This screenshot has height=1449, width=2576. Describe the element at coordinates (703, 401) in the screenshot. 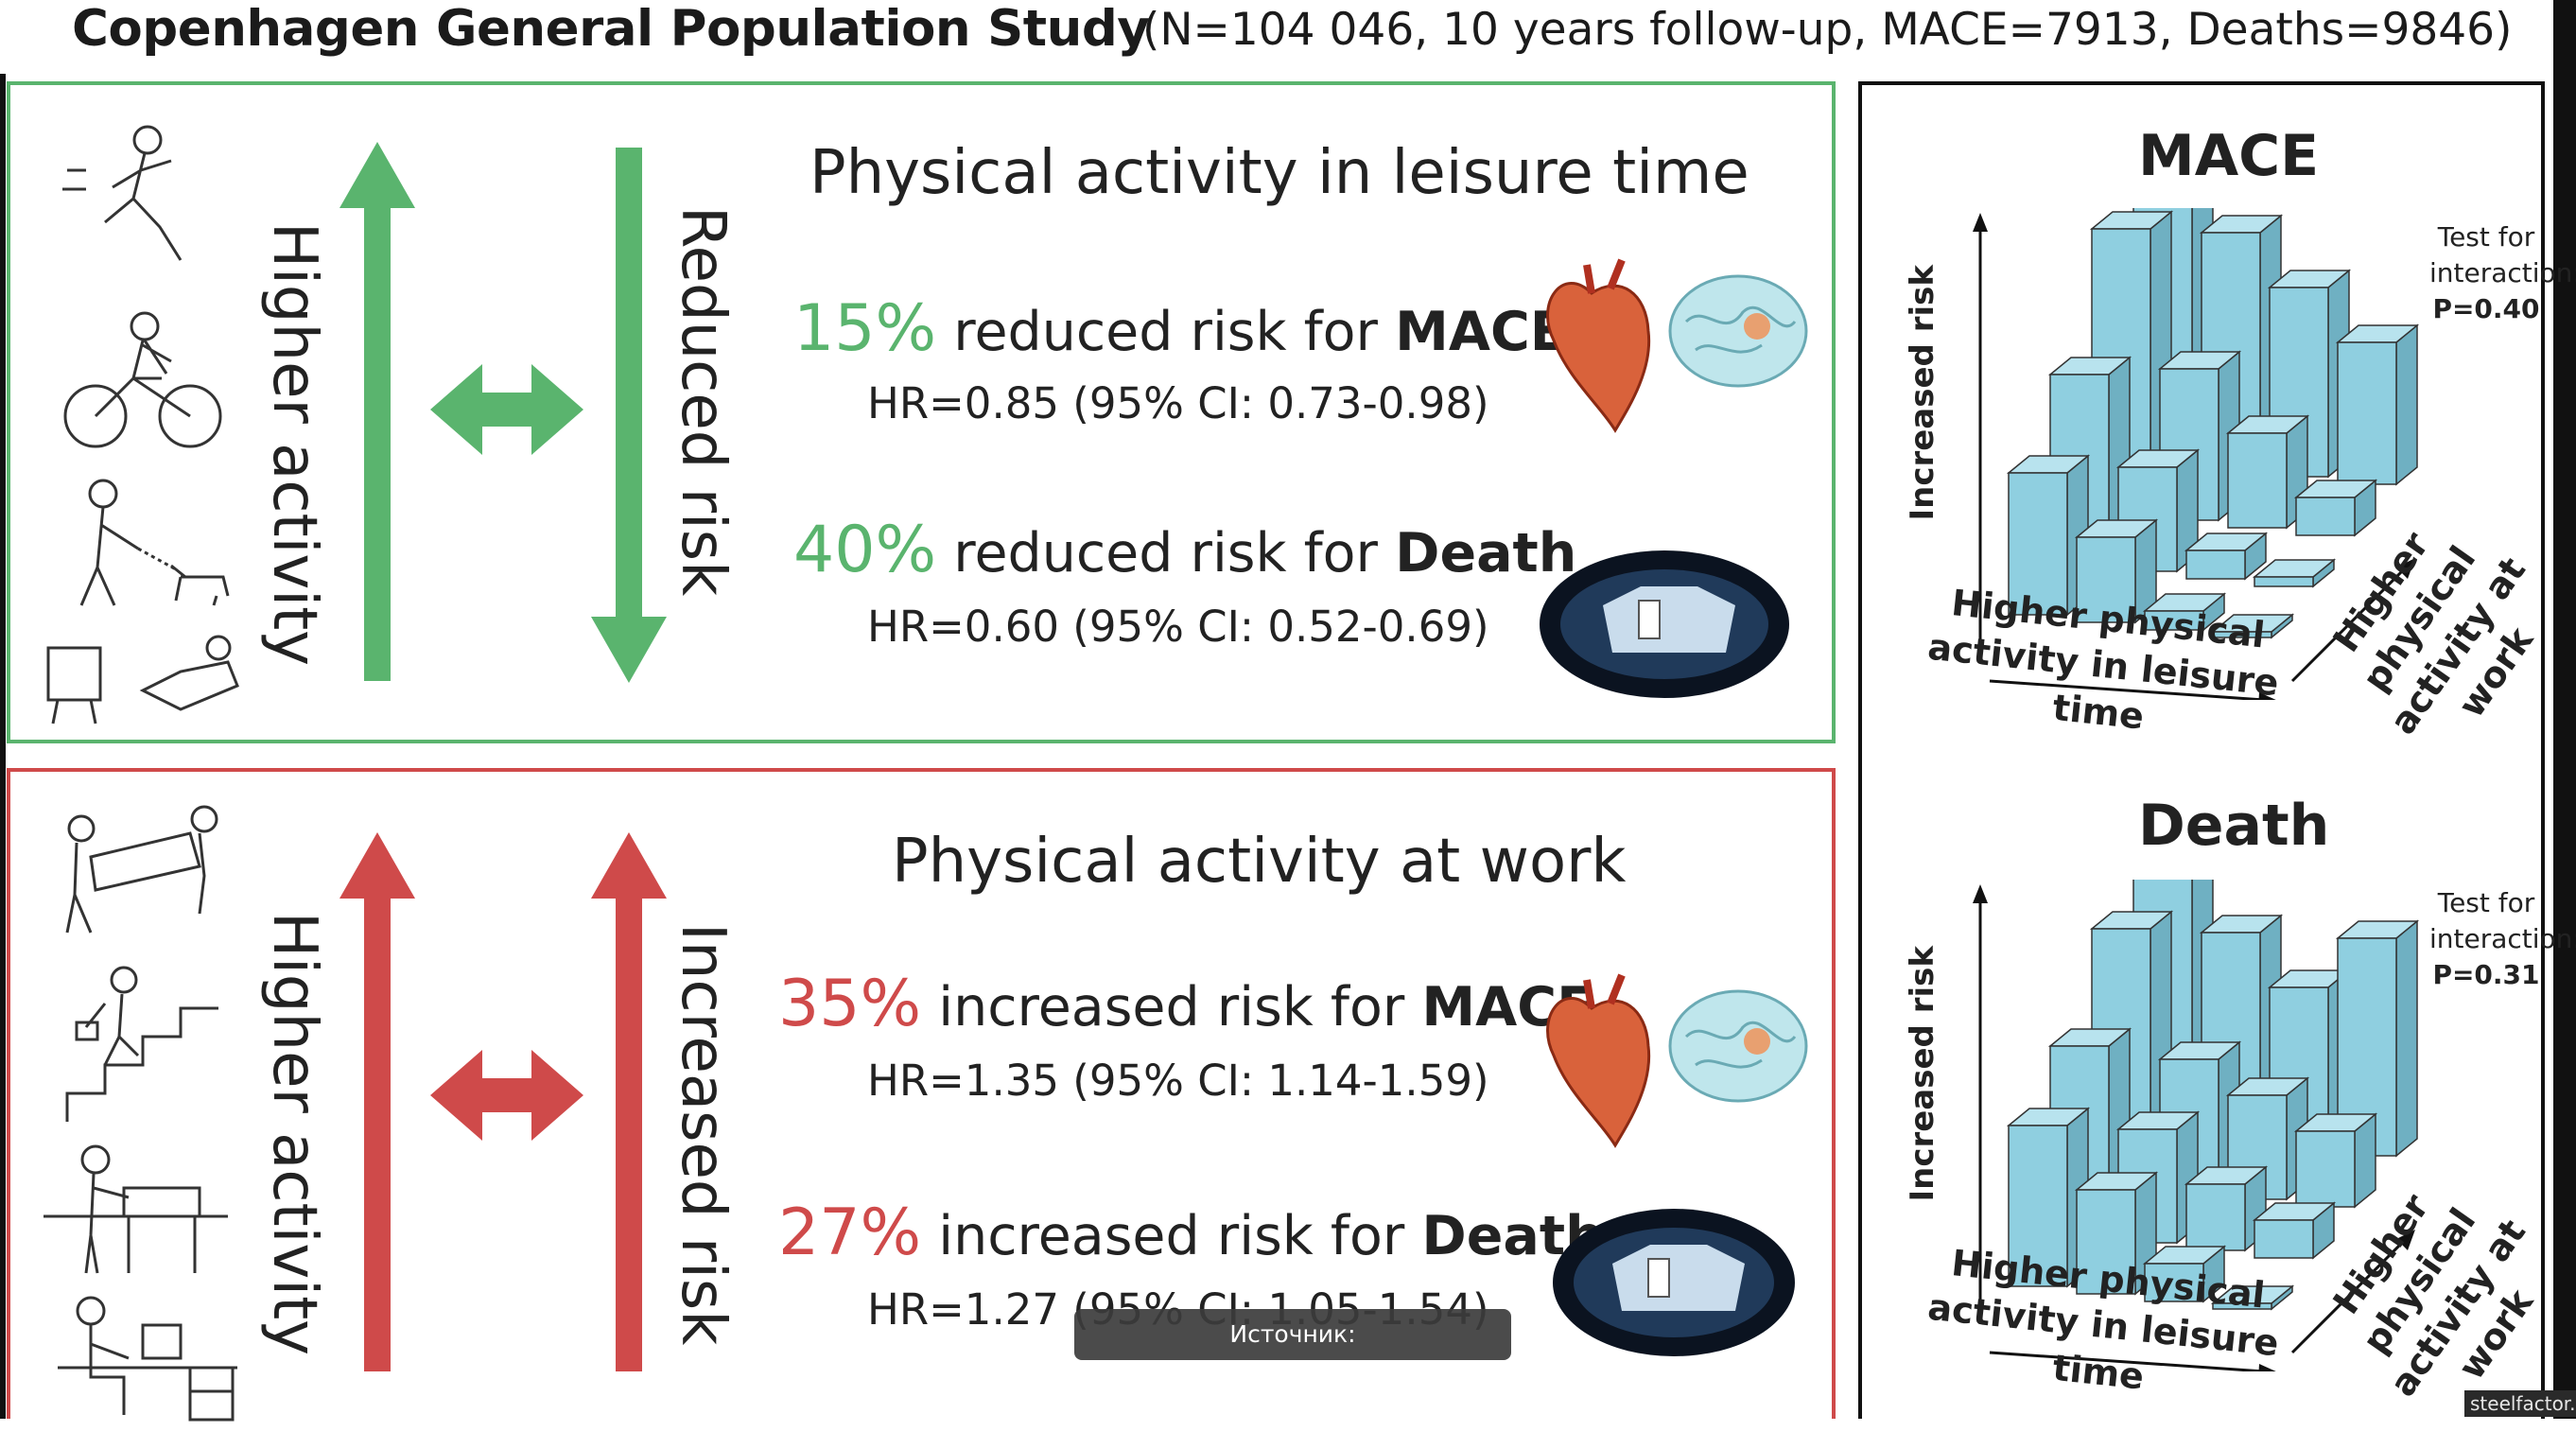

I see `leisure-risk-label: Reduced risk` at that location.